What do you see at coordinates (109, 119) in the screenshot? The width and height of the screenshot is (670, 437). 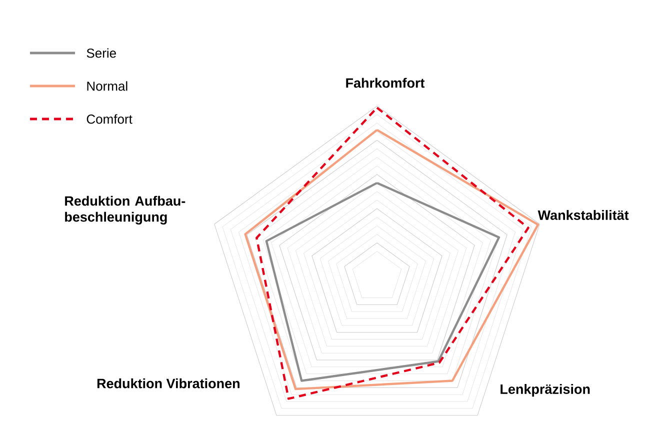 I see `legend-label: Comfort` at bounding box center [109, 119].